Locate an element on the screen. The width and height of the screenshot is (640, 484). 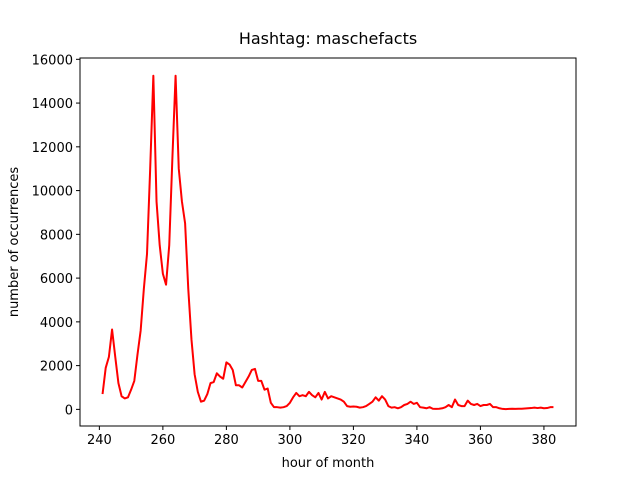
x-tick-label: 320 is located at coordinates (353, 440).